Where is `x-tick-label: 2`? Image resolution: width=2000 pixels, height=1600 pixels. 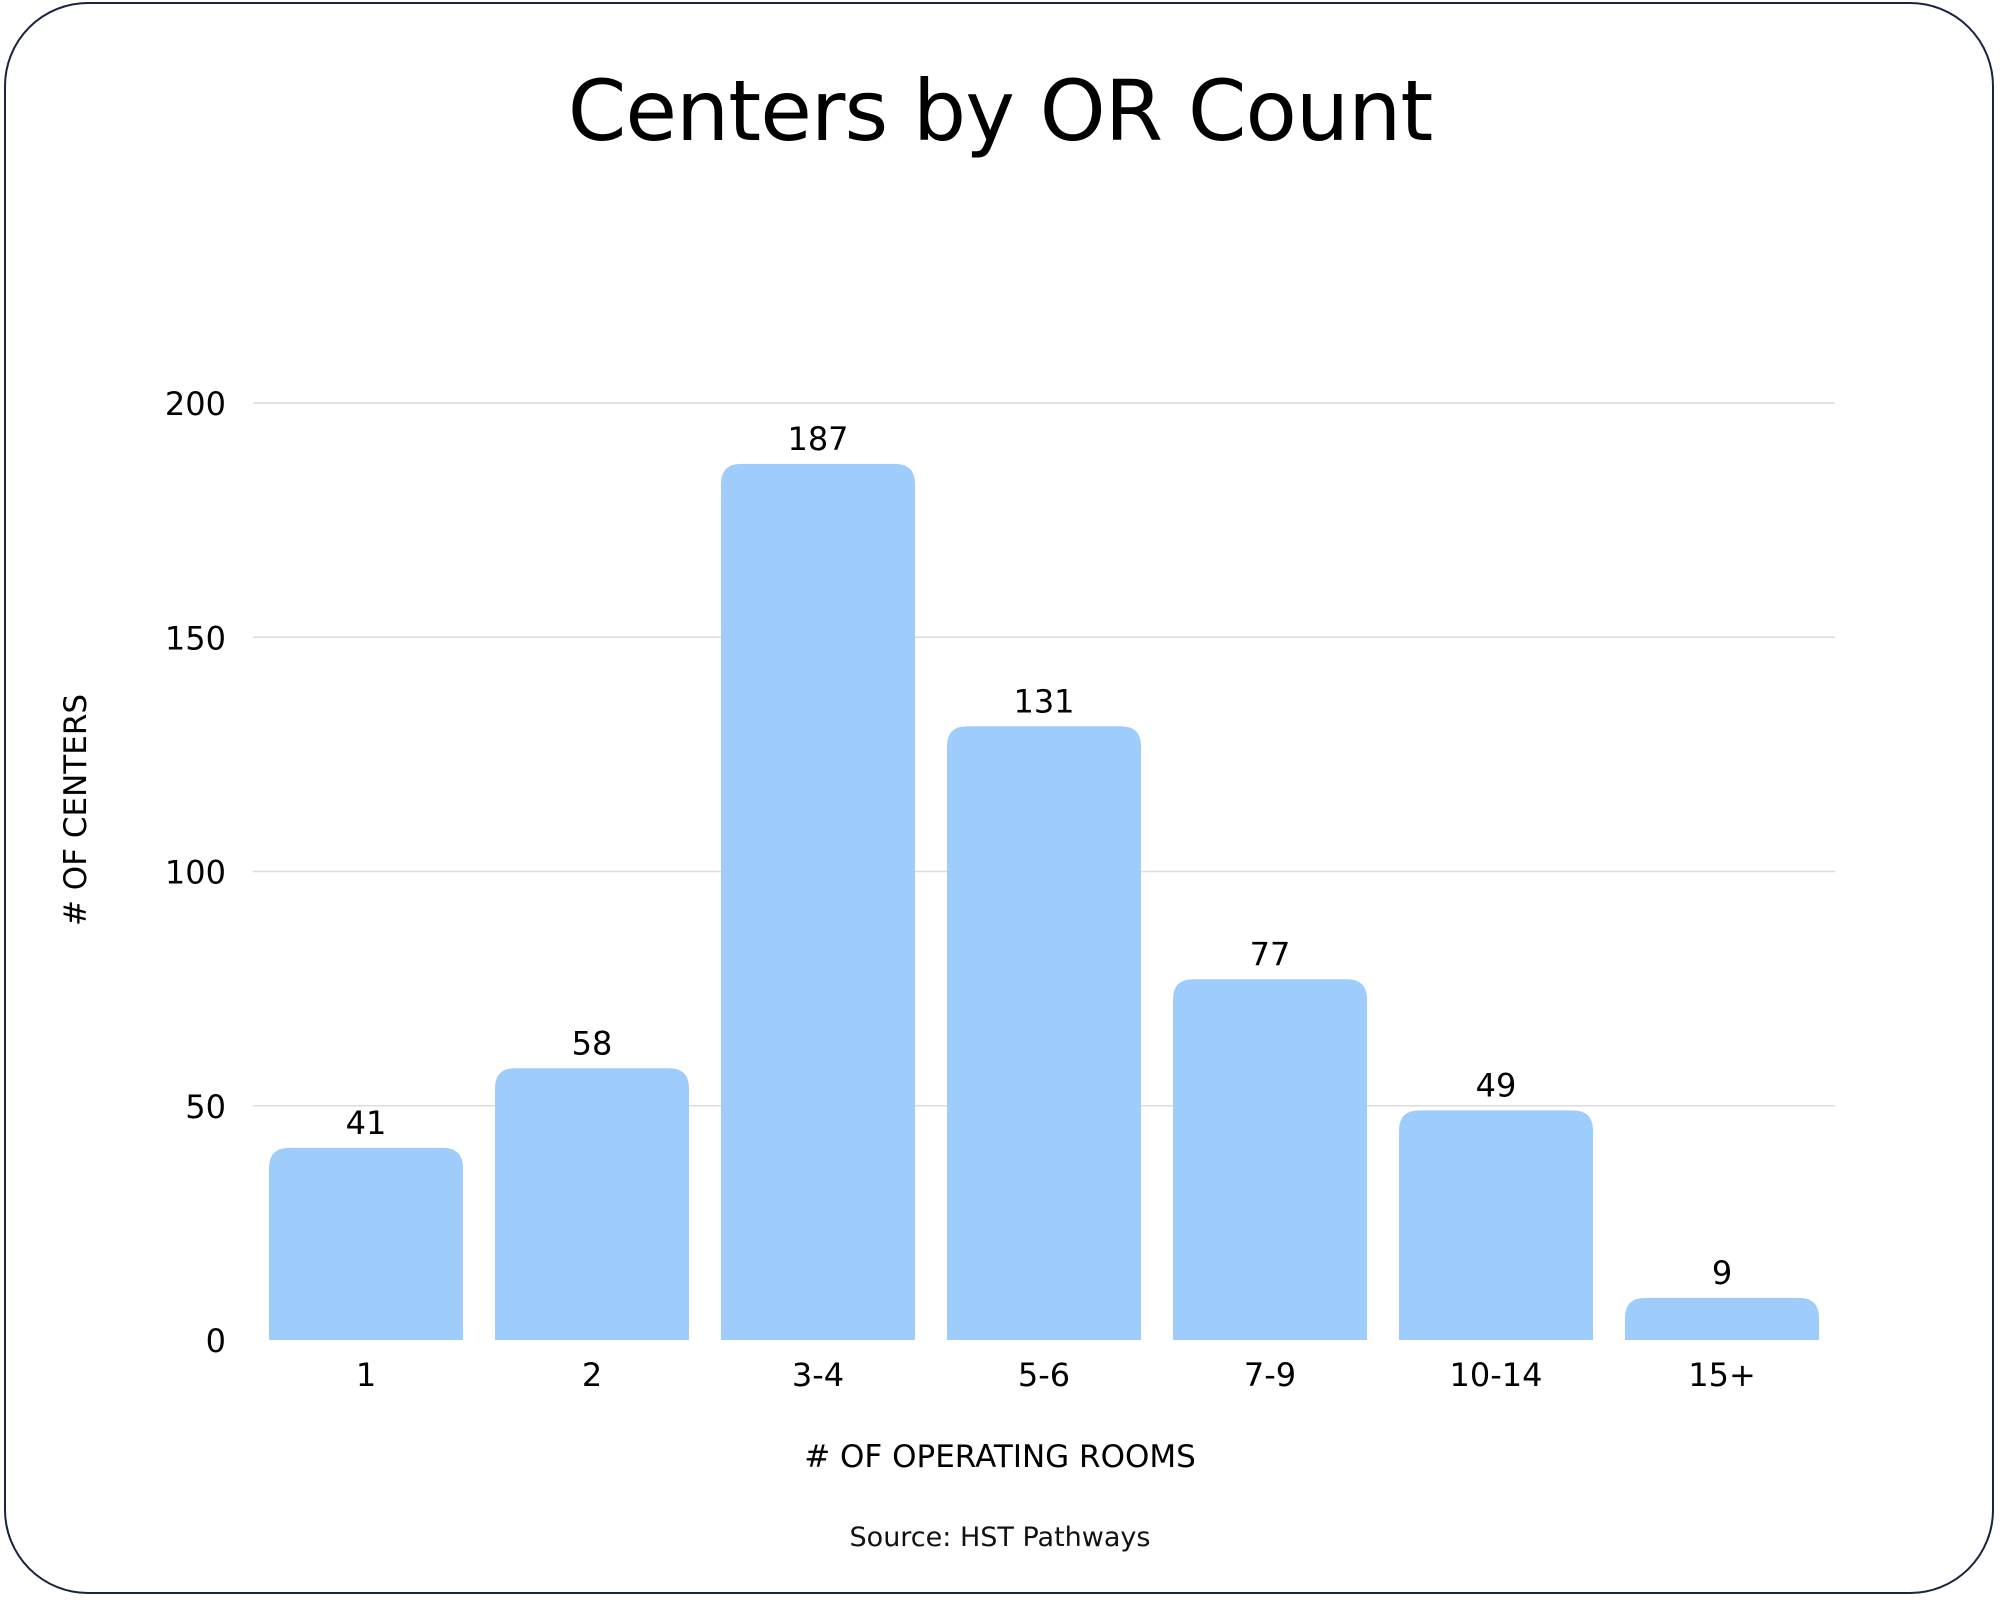
x-tick-label: 2 is located at coordinates (592, 1375).